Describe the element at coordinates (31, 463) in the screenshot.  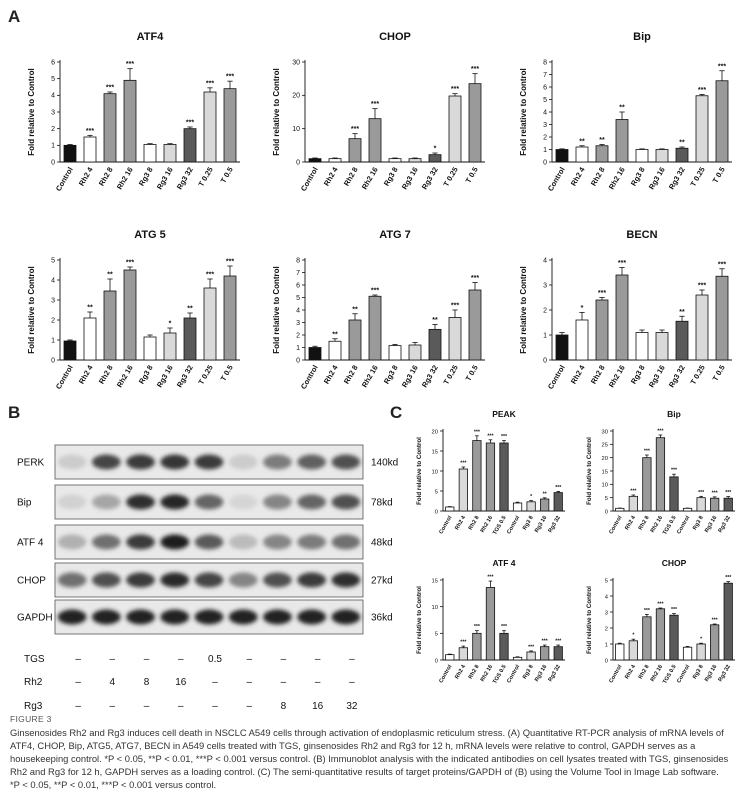
I see `blot-antibody-label: PERK` at that location.